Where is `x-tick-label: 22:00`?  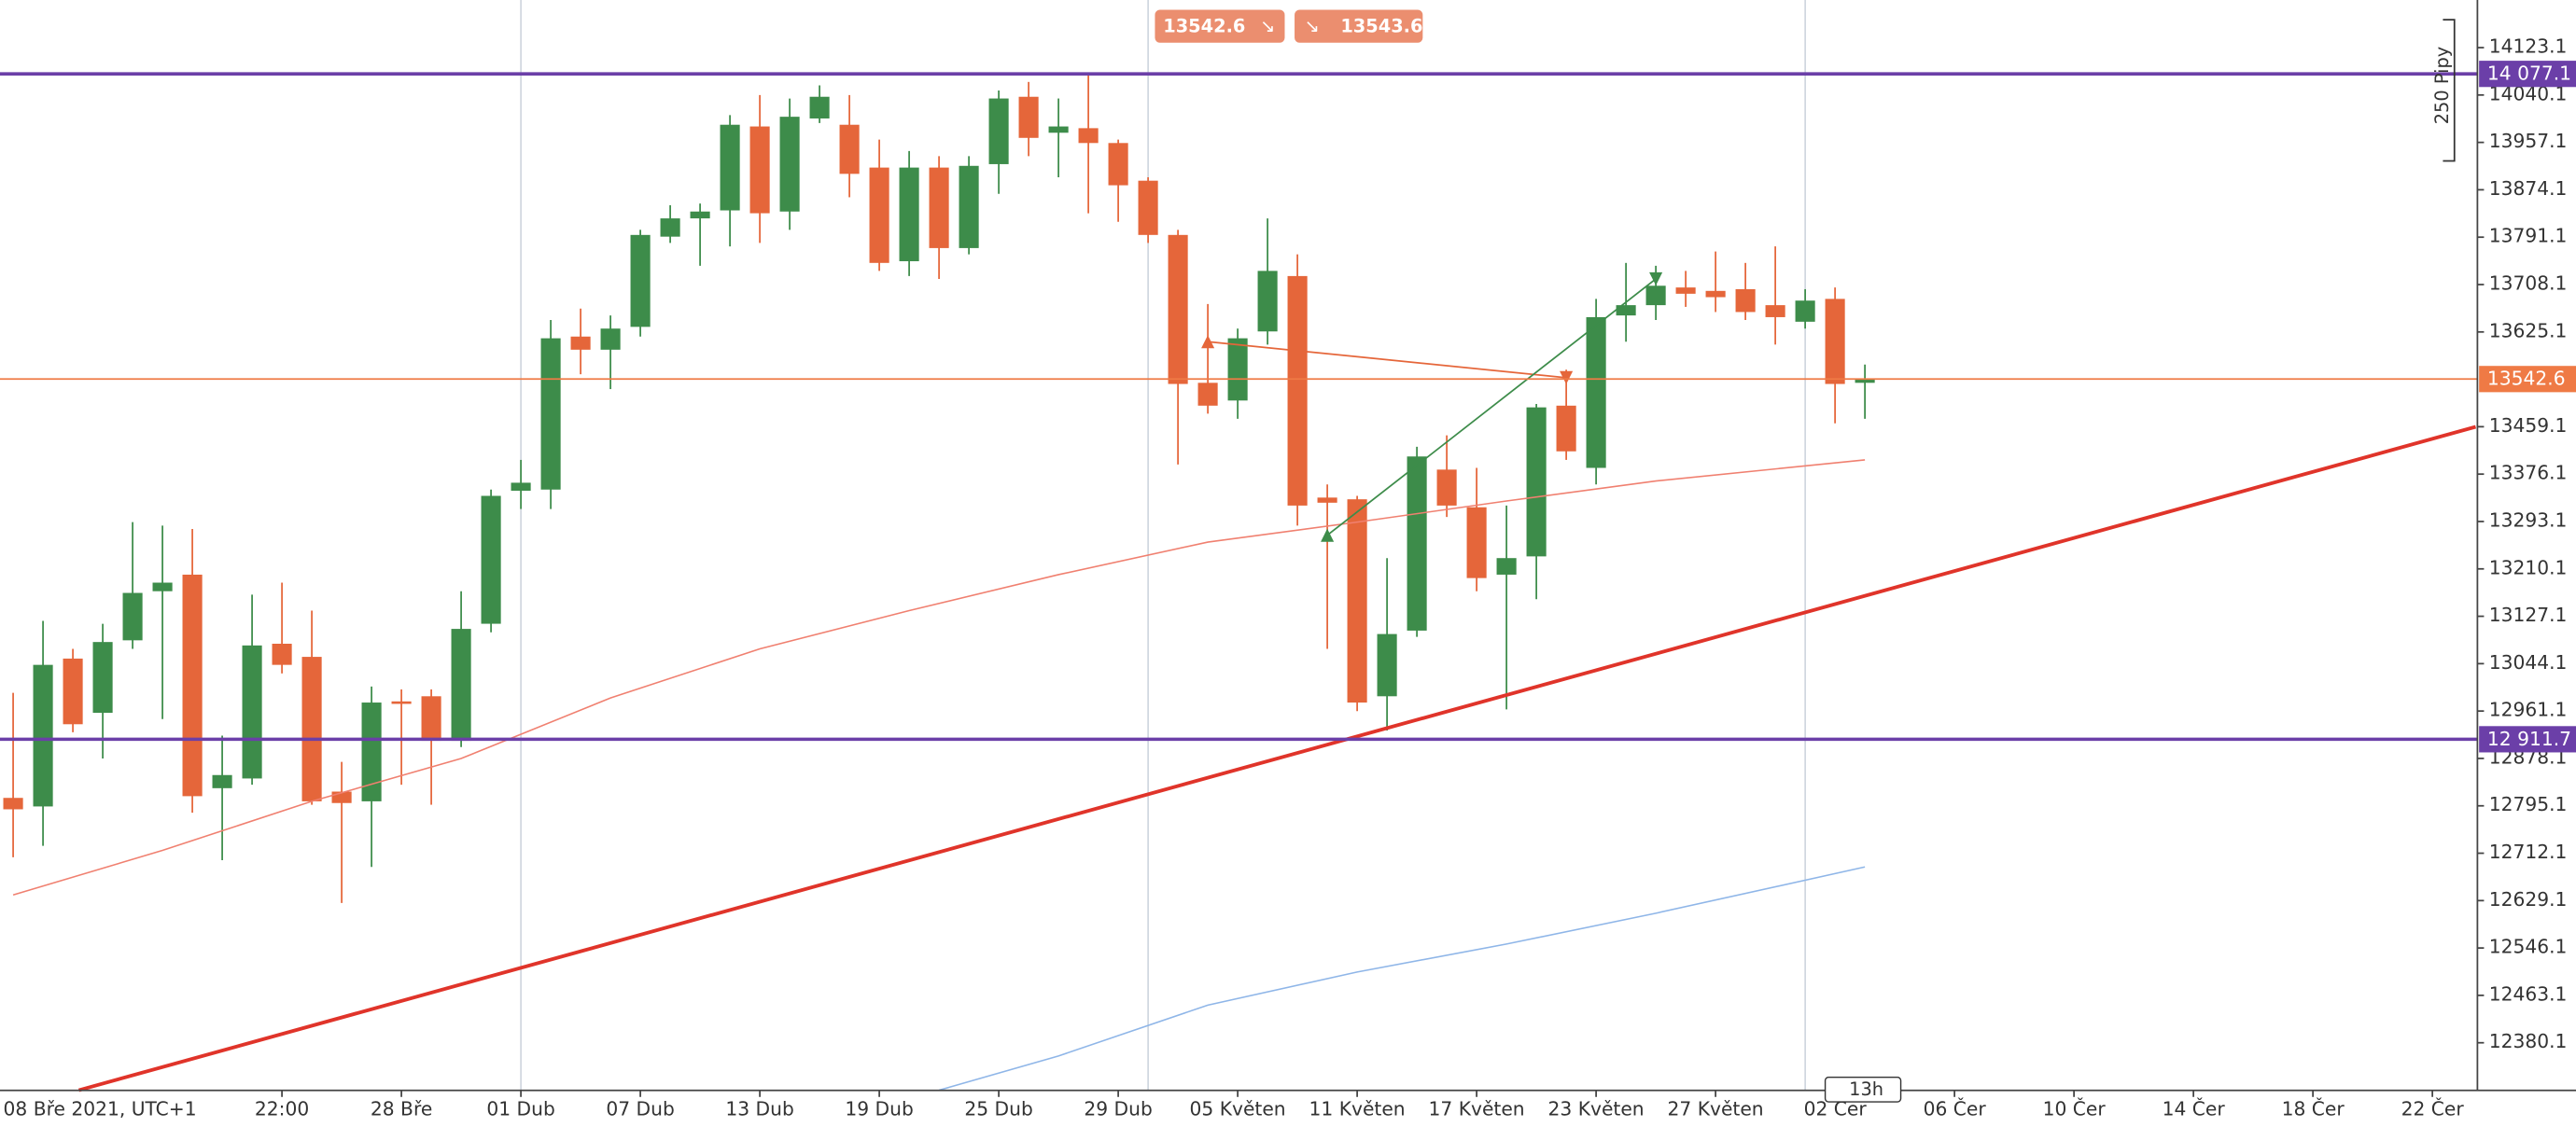
x-tick-label: 22:00 is located at coordinates (282, 1108).